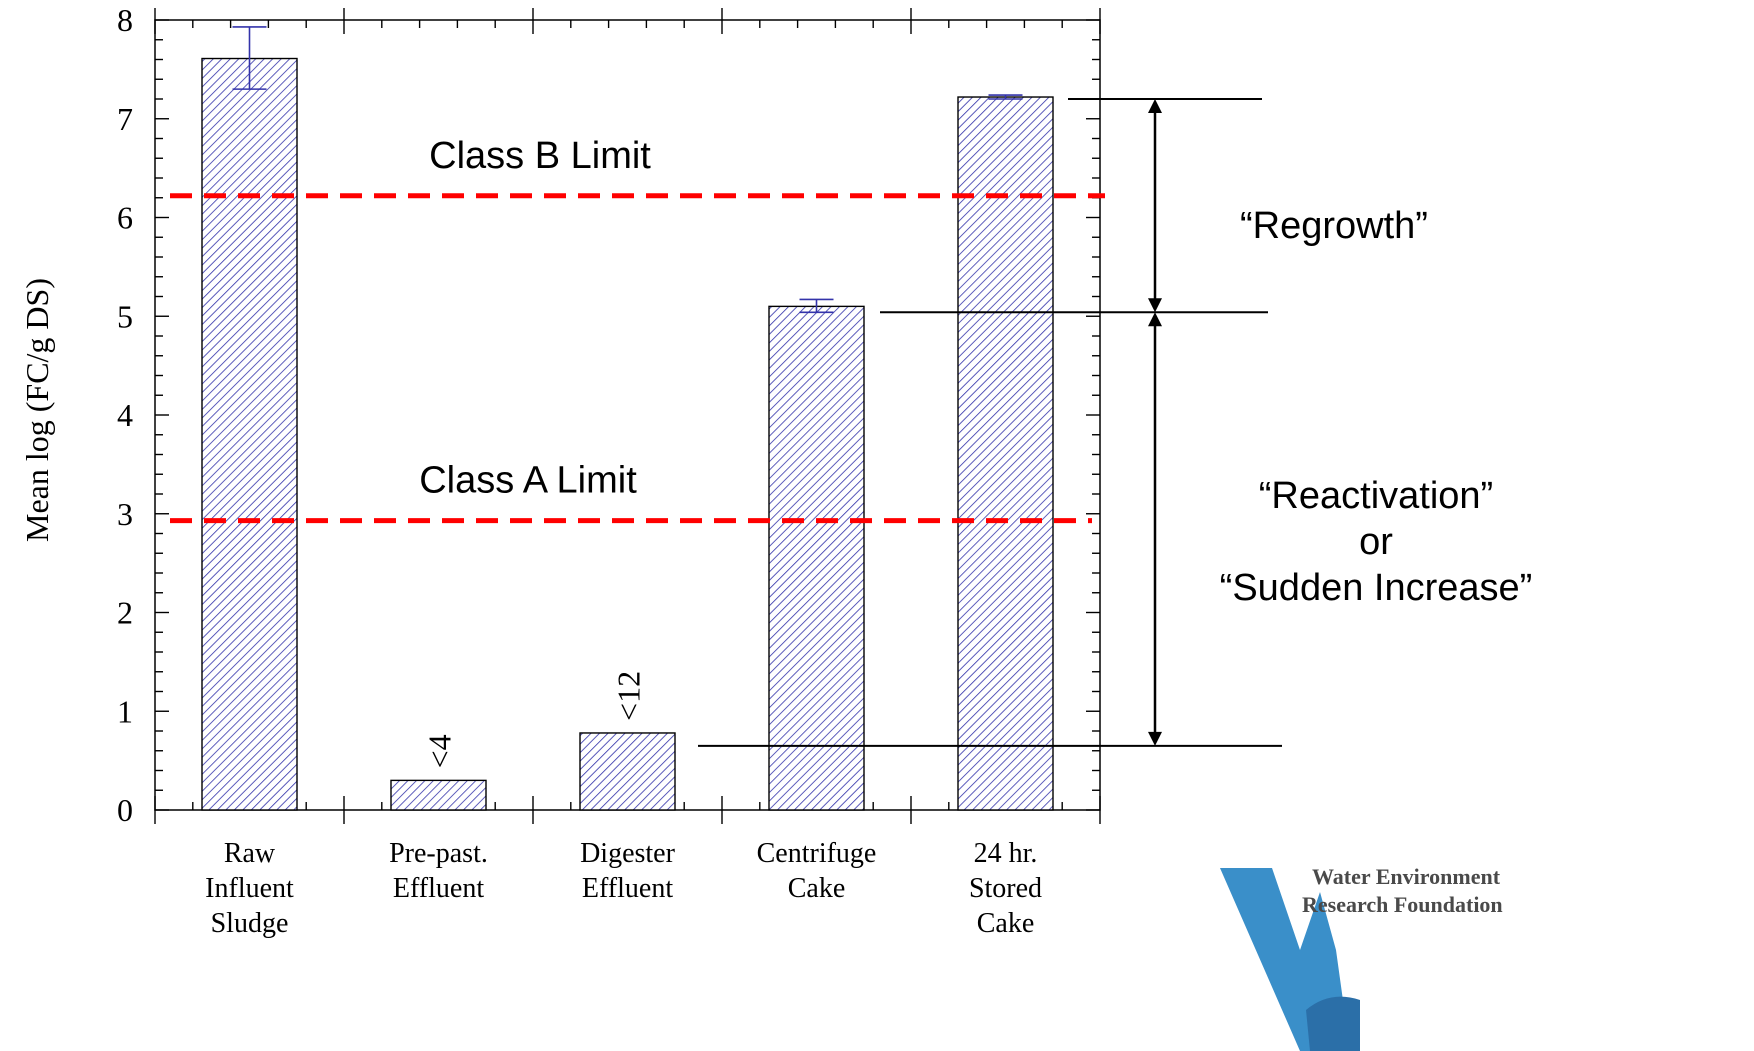 This screenshot has width=1754, height=1051. What do you see at coordinates (125, 613) in the screenshot?
I see `y-tick-label: 2` at bounding box center [125, 613].